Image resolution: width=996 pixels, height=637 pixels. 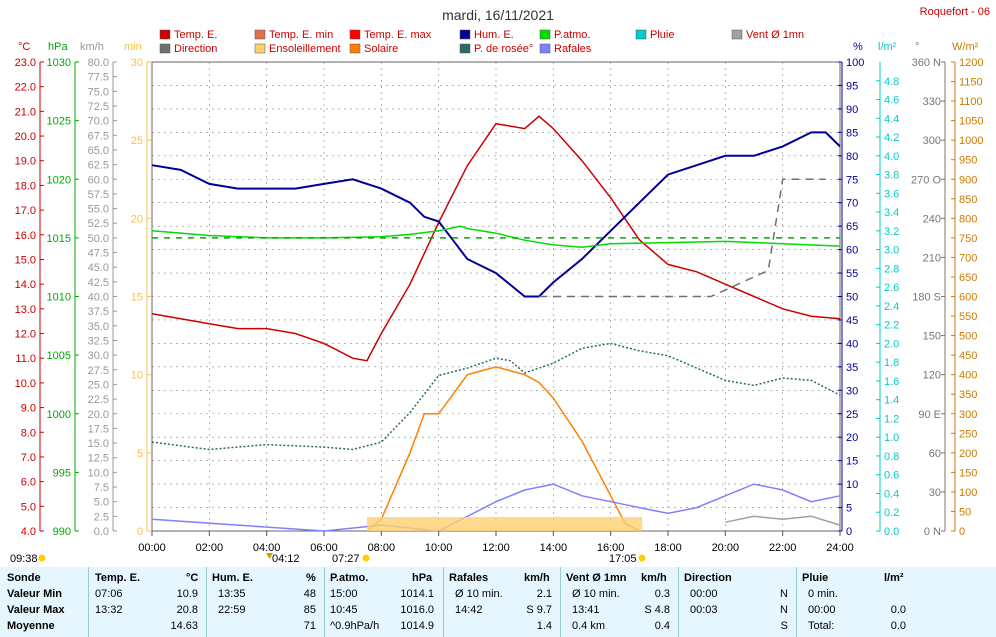 What do you see at coordinates (926, 63) in the screenshot?
I see `axis-label-dir: 360 N` at bounding box center [926, 63].